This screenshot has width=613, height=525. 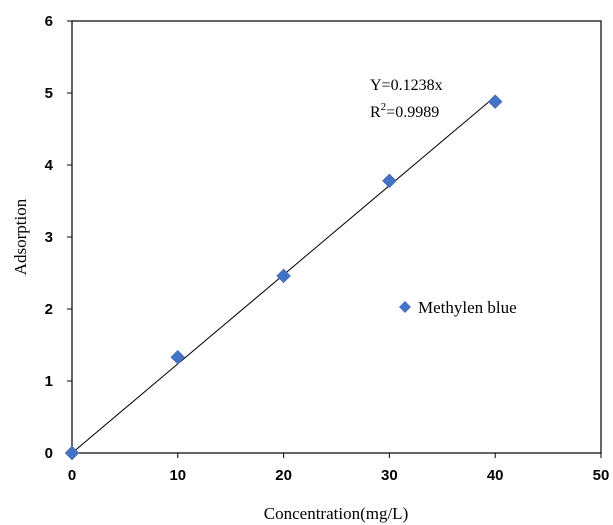 What do you see at coordinates (405, 307) in the screenshot?
I see `legend-marker` at bounding box center [405, 307].